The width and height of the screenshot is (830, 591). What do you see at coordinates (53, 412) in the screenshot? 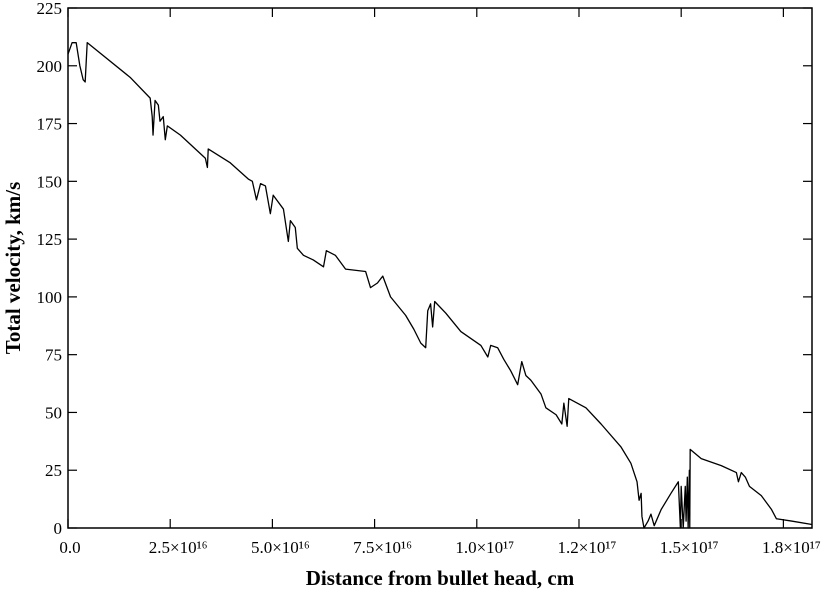
I see `y-tick-label: 50` at bounding box center [53, 412].